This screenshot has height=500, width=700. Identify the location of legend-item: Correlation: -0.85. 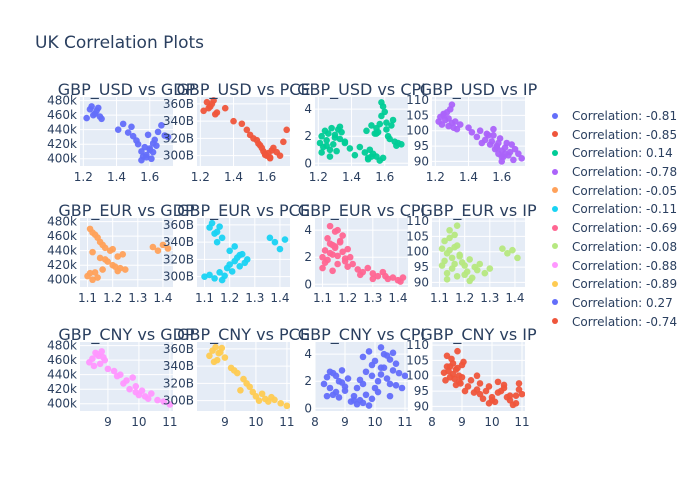
(626, 135).